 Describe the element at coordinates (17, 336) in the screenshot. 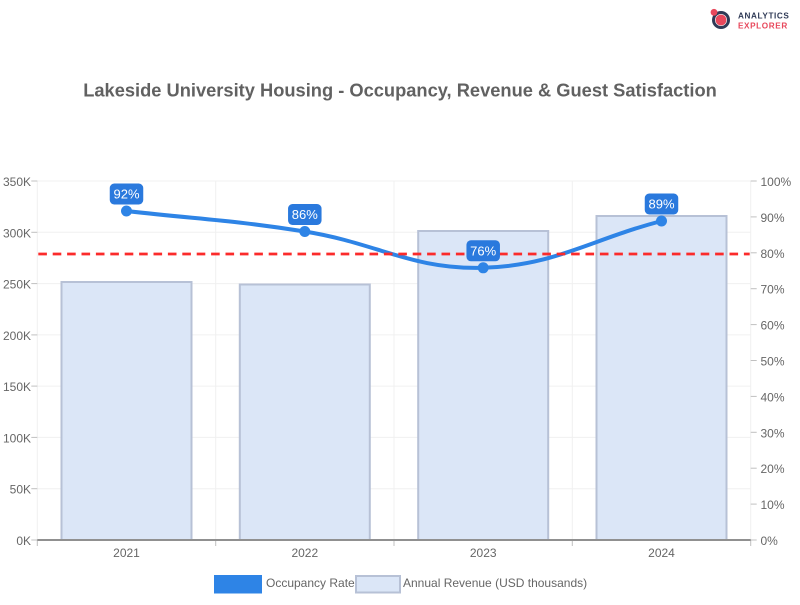

I see `svg-text: 200K` at that location.